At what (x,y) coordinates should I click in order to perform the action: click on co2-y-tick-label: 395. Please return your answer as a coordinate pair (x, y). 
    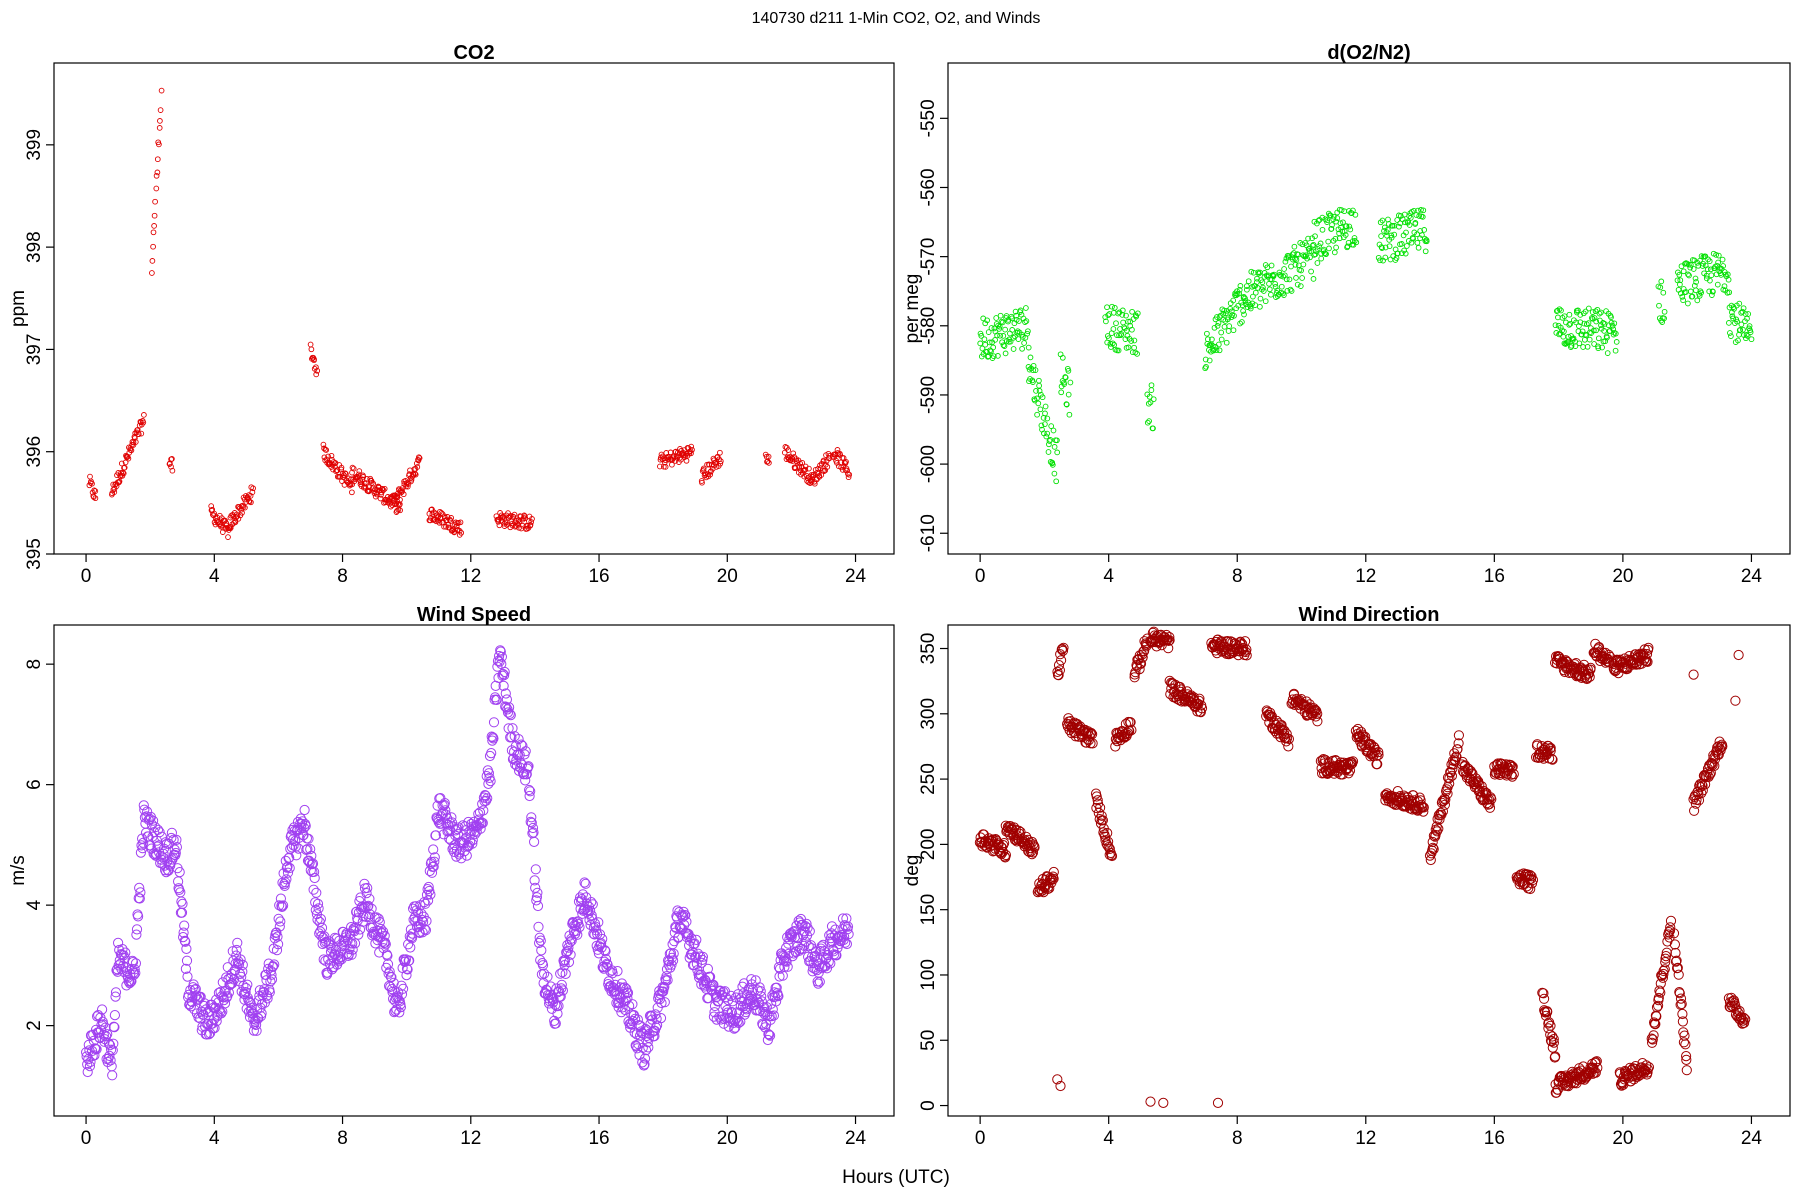
    Looking at the image, I should click on (34, 554).